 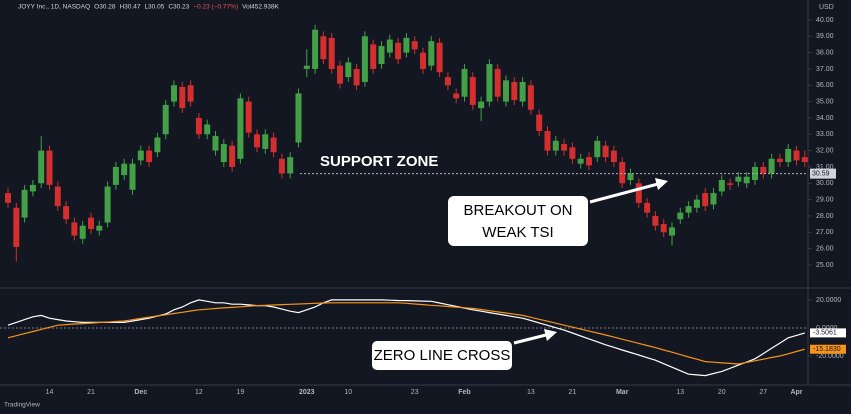 I want to click on y-tick-label: 36.00, so click(x=825, y=85).